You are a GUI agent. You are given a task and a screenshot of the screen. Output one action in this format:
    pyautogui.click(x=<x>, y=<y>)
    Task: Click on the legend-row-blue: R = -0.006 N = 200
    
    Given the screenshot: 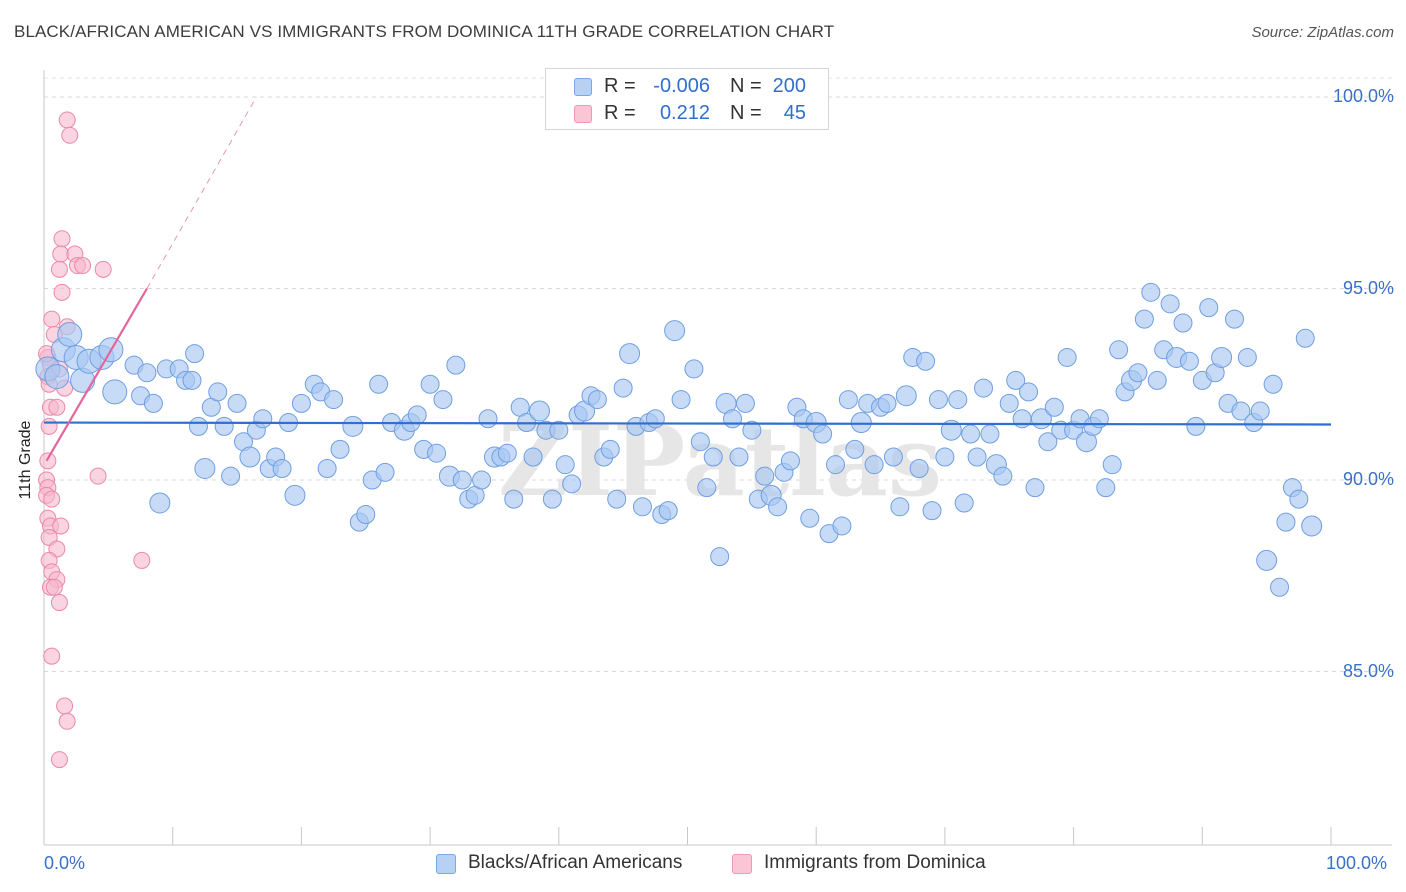 What is the action you would take?
    pyautogui.click(x=687, y=87)
    